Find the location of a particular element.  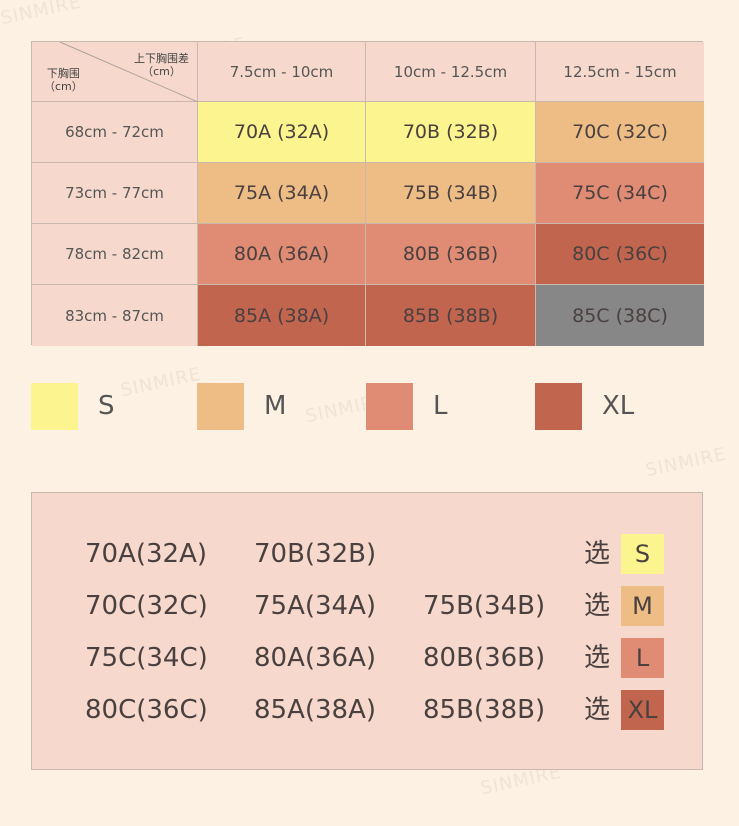

recommend-size: 85B(38B) is located at coordinates (484, 710).